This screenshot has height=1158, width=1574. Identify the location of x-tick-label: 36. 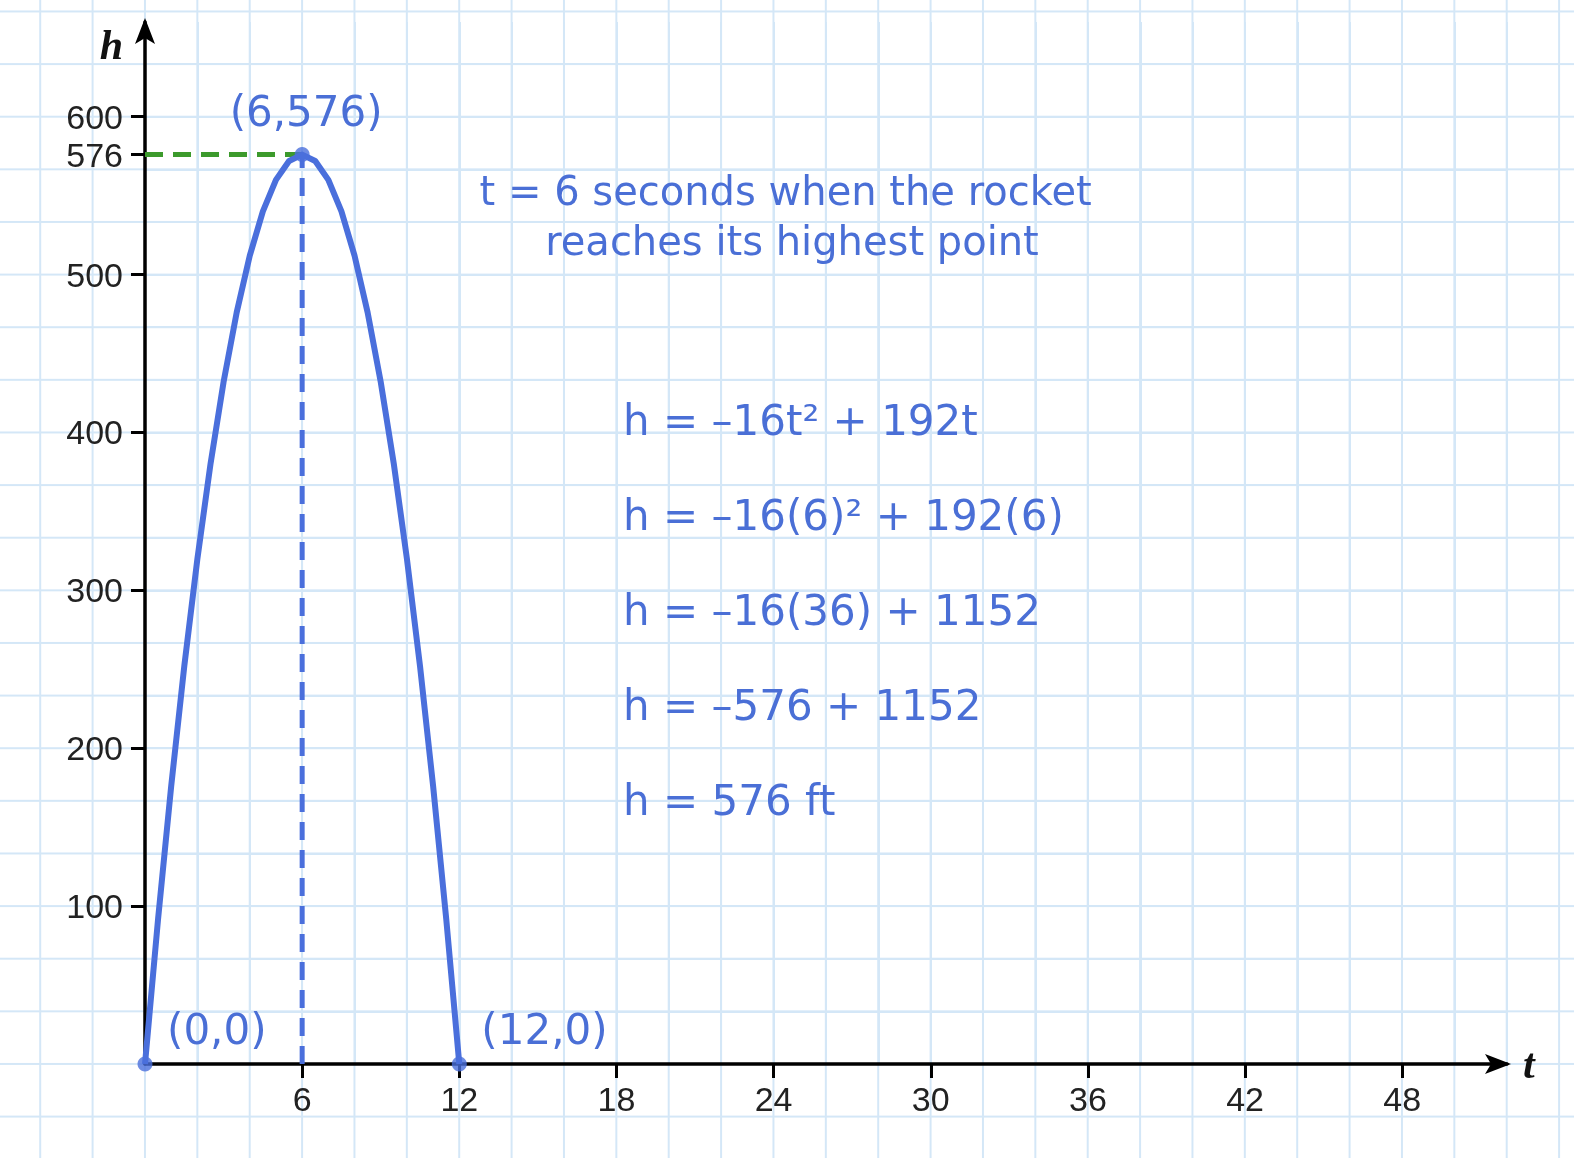
(1088, 1099).